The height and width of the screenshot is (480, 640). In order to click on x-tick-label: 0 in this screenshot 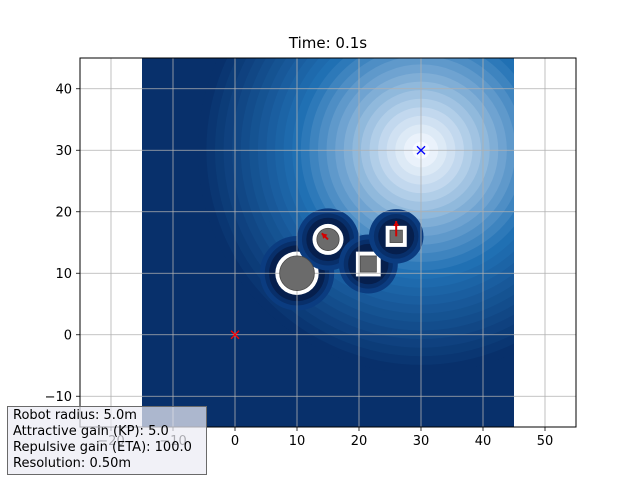, I will do `click(235, 441)`.